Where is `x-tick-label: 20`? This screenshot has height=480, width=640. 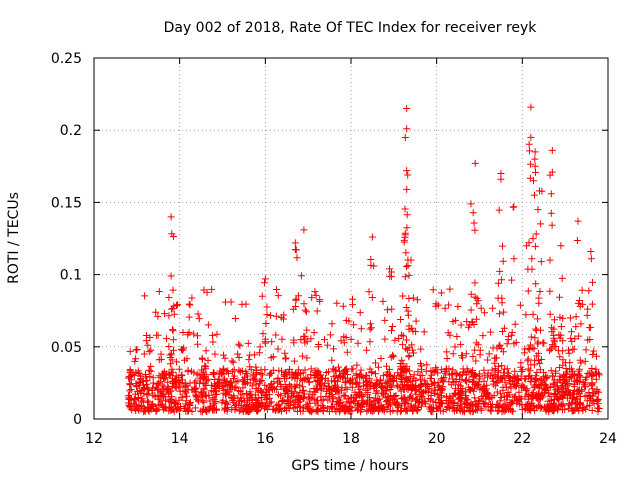 x-tick-label: 20 is located at coordinates (437, 439).